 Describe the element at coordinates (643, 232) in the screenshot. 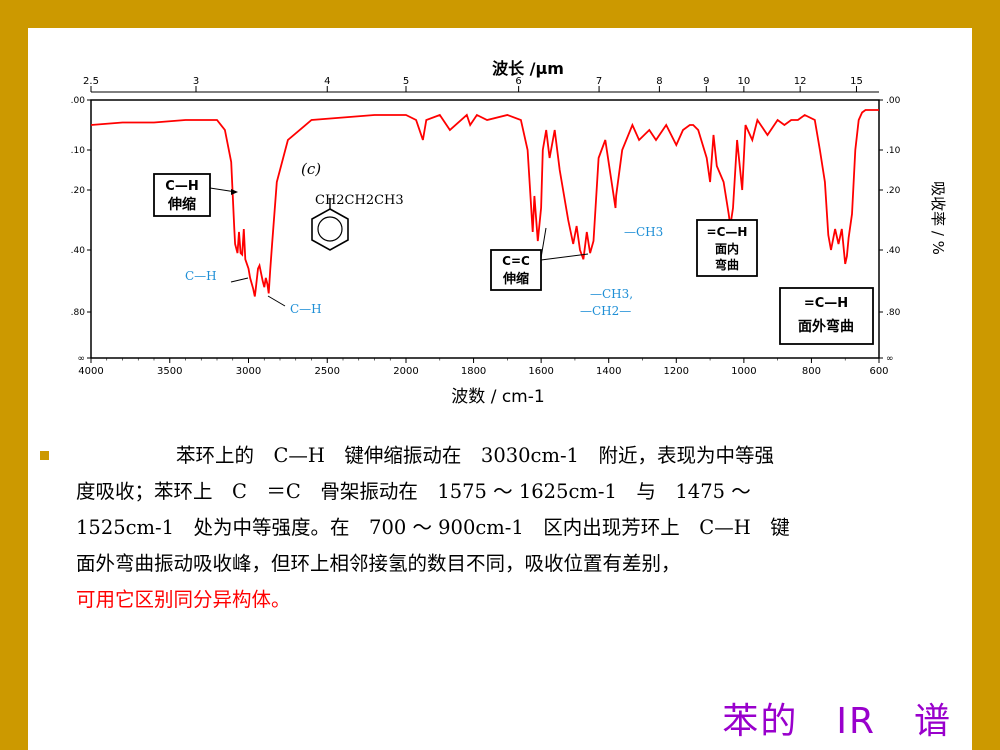

I see `ch3-label: —CH3` at that location.